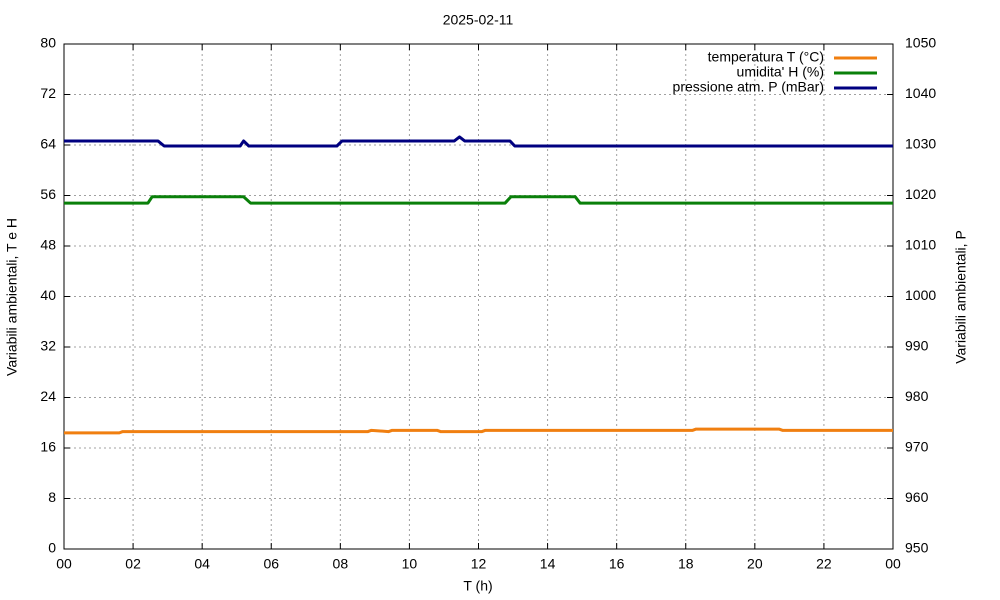 The image size is (1000, 600). What do you see at coordinates (48, 245) in the screenshot?
I see `y-tick-label: 48` at bounding box center [48, 245].